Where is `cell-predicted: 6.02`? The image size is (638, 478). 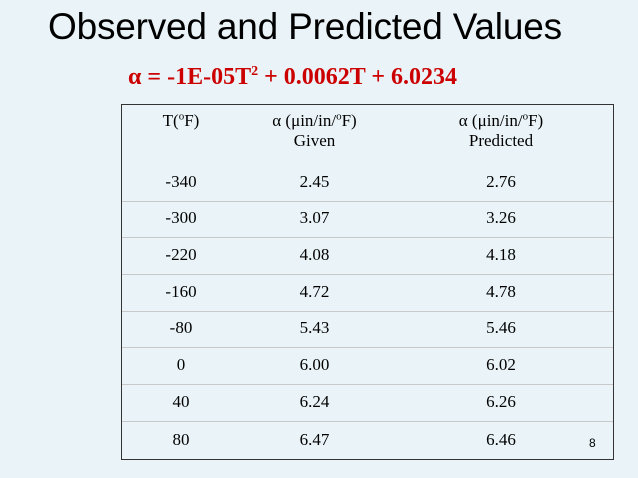
cell-predicted: 6.02 is located at coordinates (501, 367).